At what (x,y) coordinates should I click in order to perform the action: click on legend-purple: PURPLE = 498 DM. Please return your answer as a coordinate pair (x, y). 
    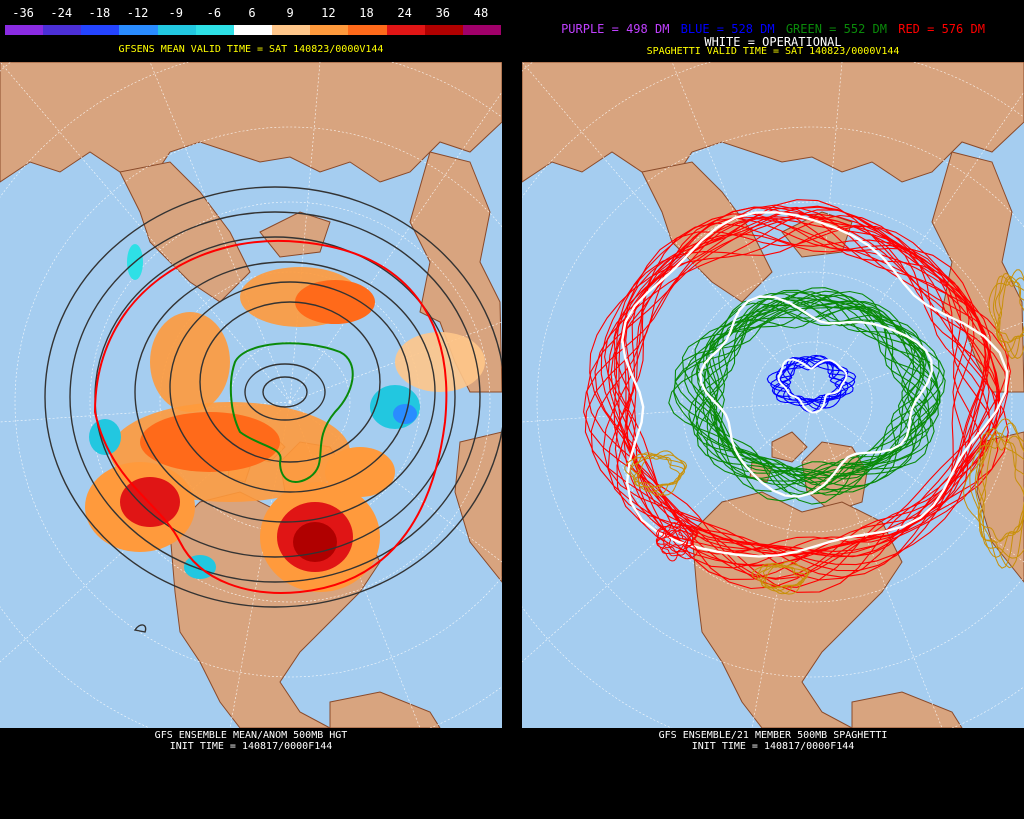
    Looking at the image, I should click on (615, 29).